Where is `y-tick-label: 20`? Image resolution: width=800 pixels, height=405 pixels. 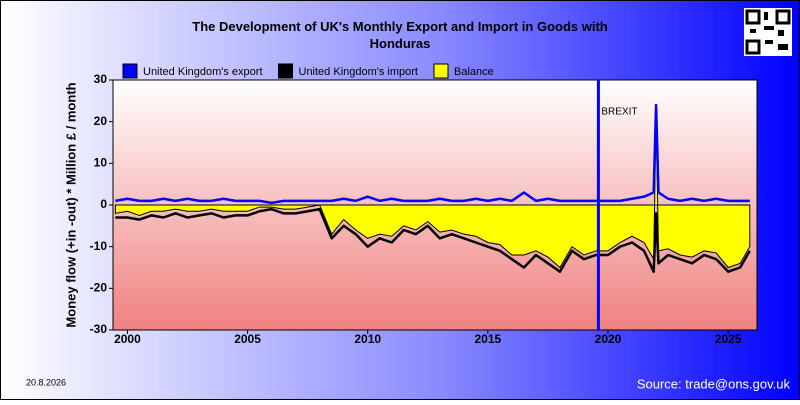
y-tick-label: 20 is located at coordinates (101, 121).